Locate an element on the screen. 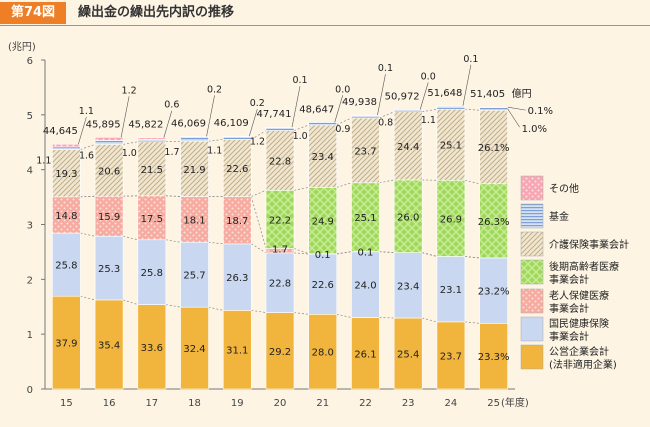  segment-value-label: 1.7 is located at coordinates (280, 249).